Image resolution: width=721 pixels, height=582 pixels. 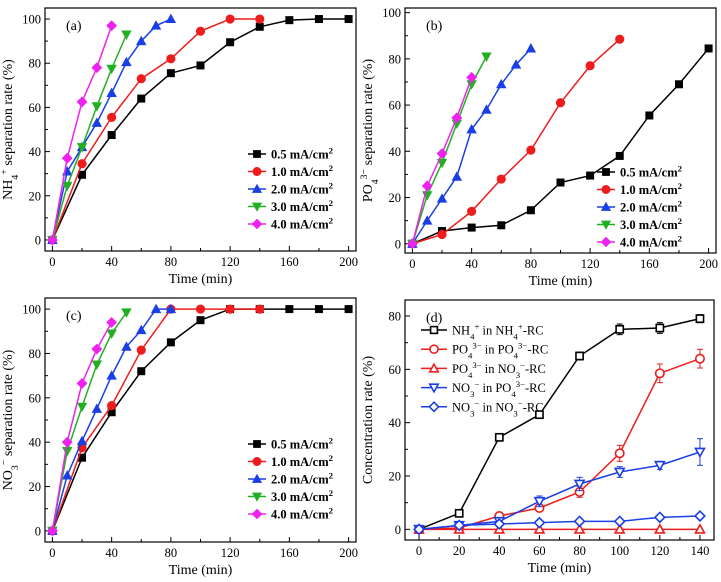 What do you see at coordinates (619, 551) in the screenshot?
I see `x-tick-label: 100` at bounding box center [619, 551].